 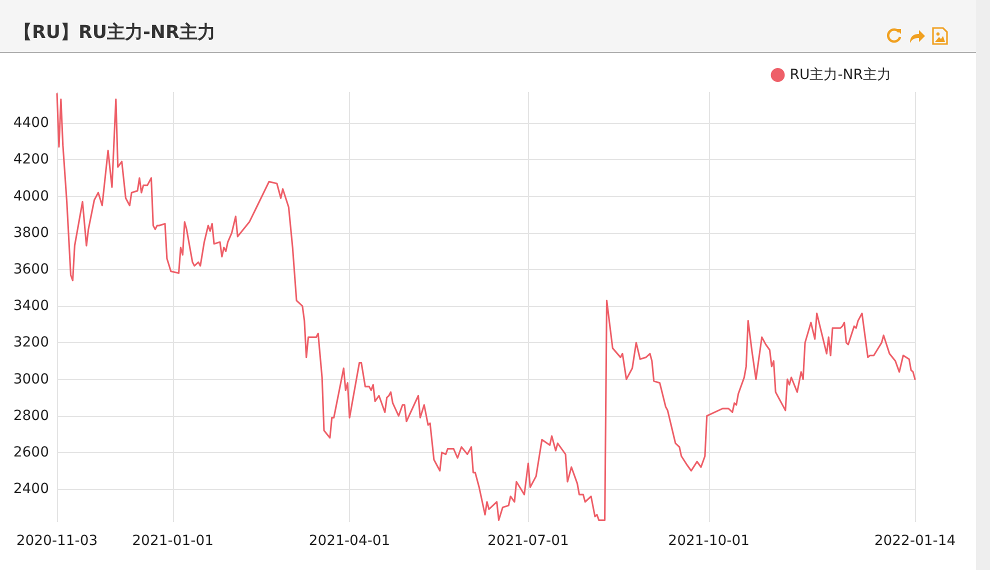 What do you see at coordinates (528, 541) in the screenshot?
I see `x-tick-label: 2021-07-01` at bounding box center [528, 541].